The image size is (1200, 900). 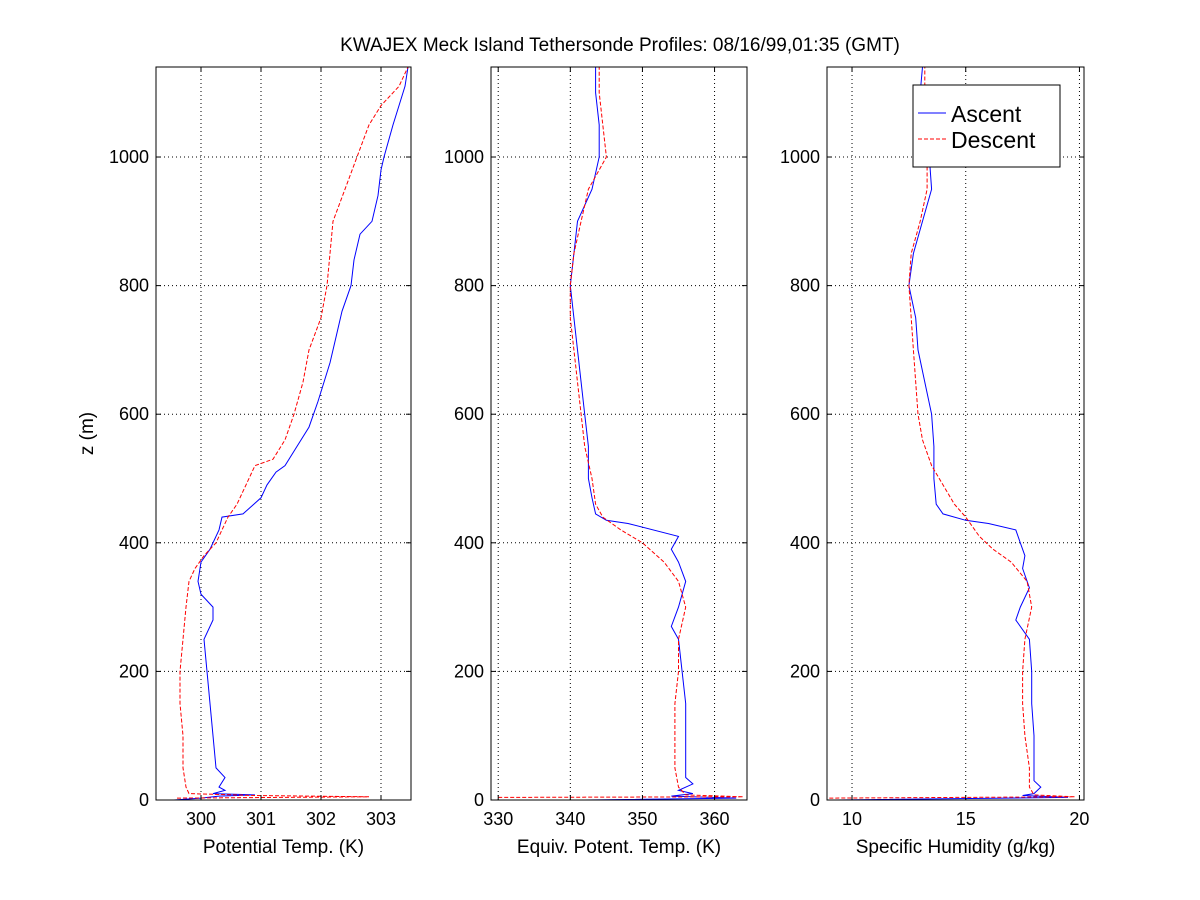 I want to click on x-tick-label: 330, so click(x=498, y=819).